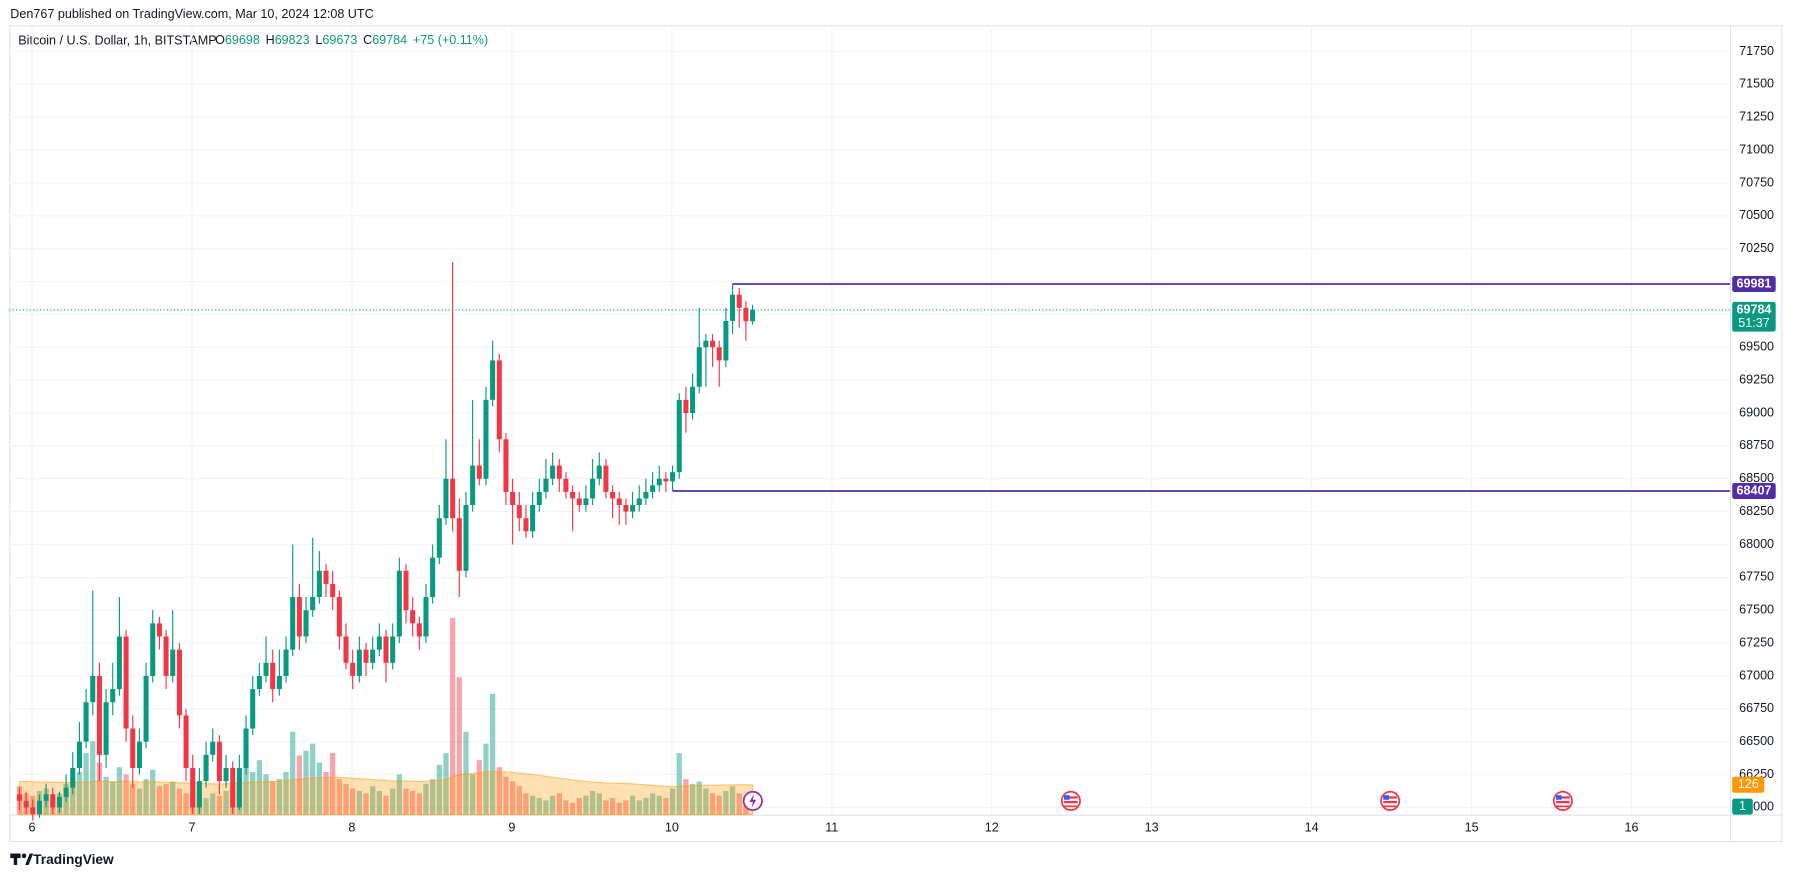 This screenshot has height=877, width=1794. I want to click on last-price-label: 69784, so click(1753, 309).